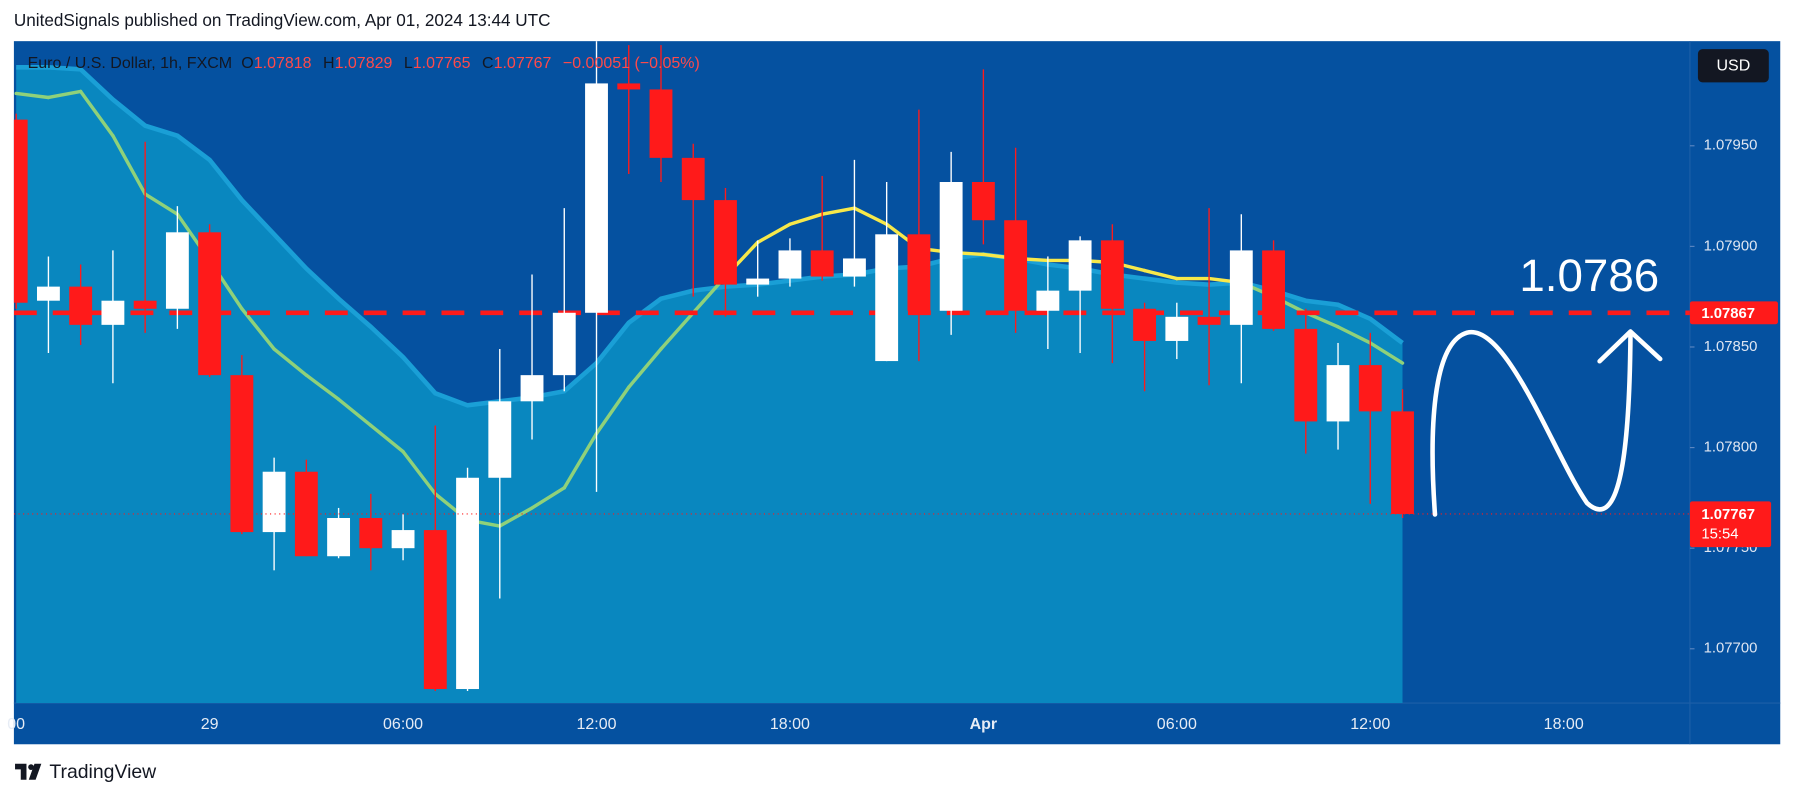  What do you see at coordinates (442, 63) in the screenshot?
I see `legend-low: 1.07765` at bounding box center [442, 63].